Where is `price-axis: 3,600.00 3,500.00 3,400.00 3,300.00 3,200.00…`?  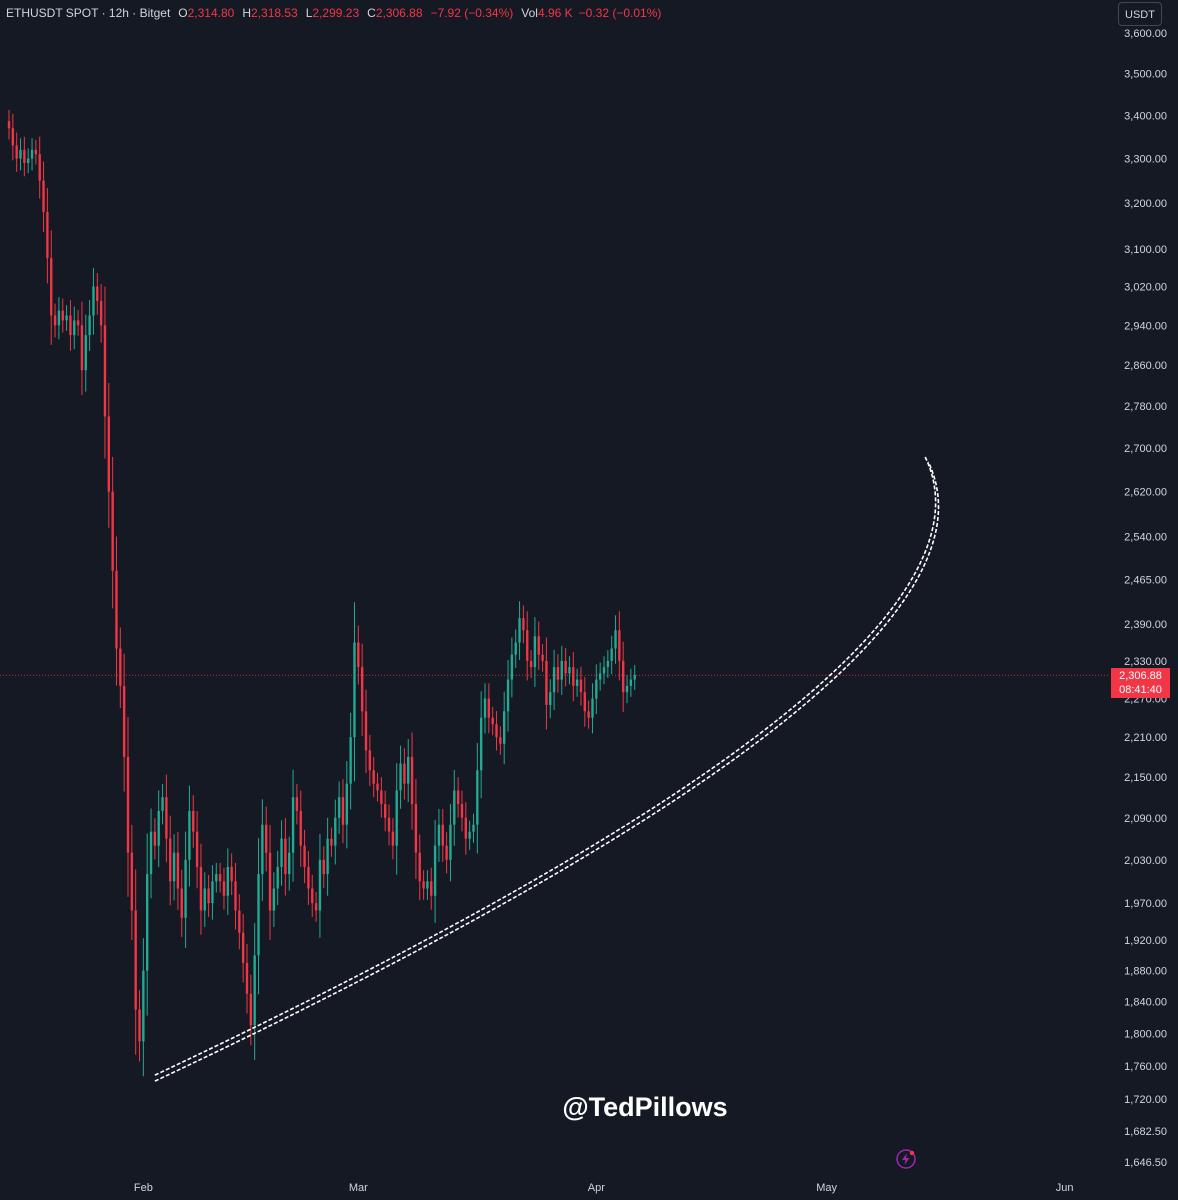
price-axis: 3,600.00 3,500.00 3,400.00 3,300.00 3,200.00… is located at coordinates (1145, 598).